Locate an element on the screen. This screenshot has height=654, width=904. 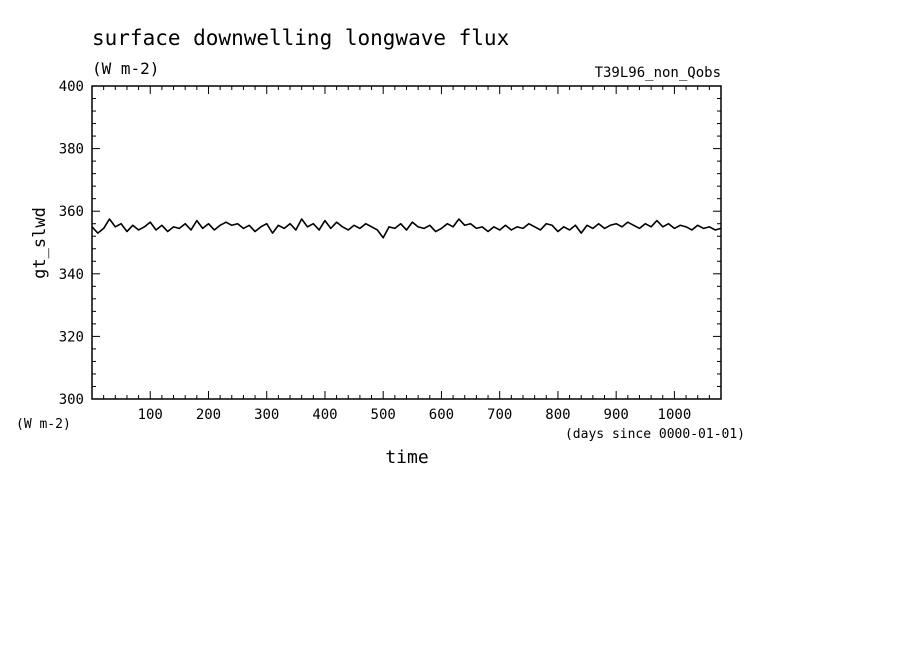
chart-subtitle: (W m-2) is located at coordinates (125, 68).